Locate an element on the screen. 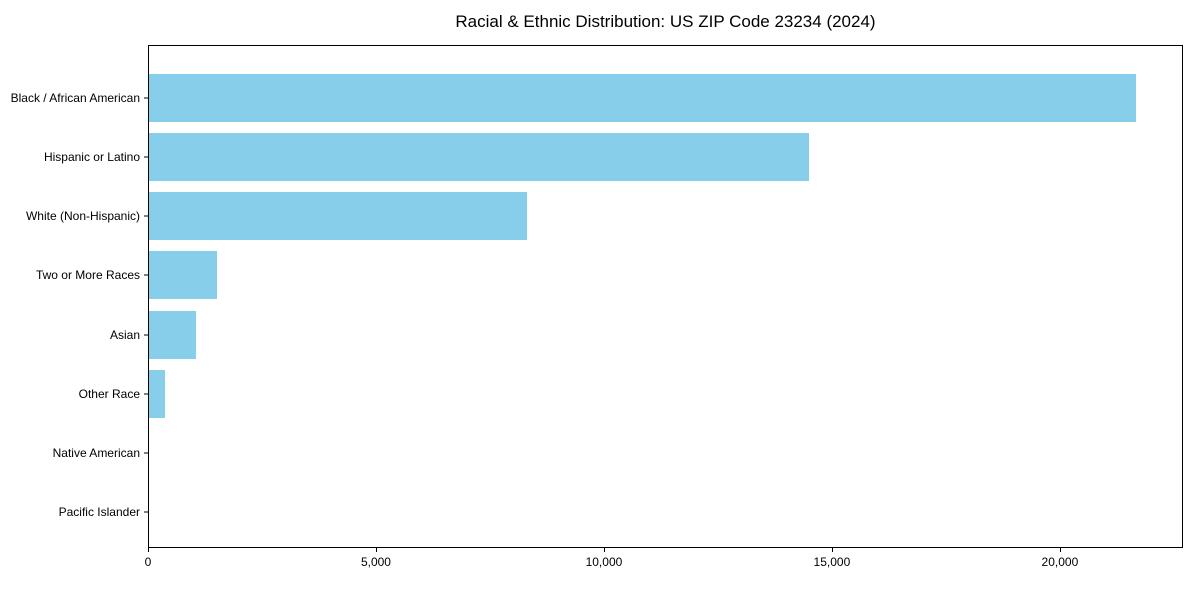 This screenshot has height=600, width=1200. bar-row: Two or More Races is located at coordinates (609, 275).